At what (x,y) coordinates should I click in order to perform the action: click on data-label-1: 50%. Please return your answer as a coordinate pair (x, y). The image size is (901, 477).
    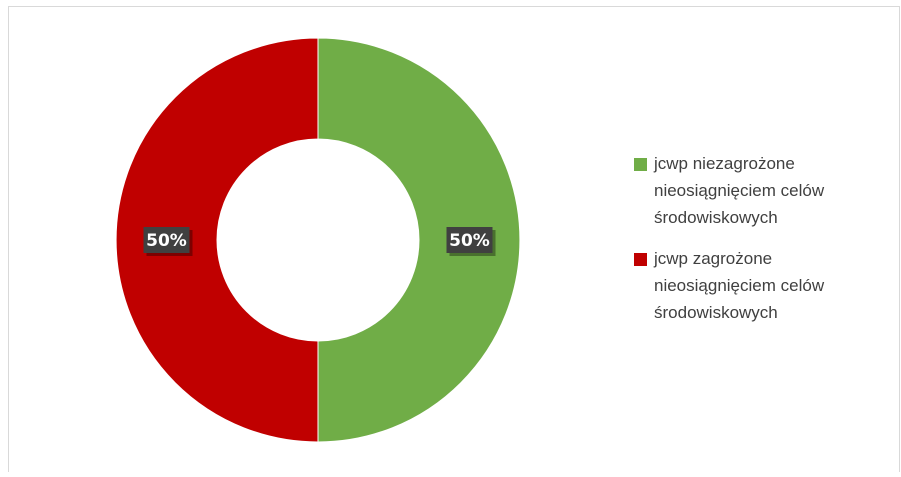
    Looking at the image, I should click on (166, 241).